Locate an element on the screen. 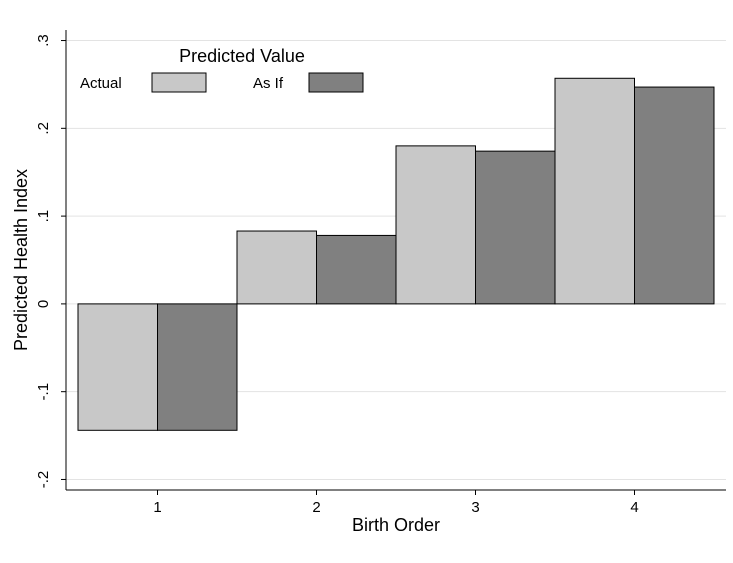 The image size is (733, 563). x-tick-label: 2 is located at coordinates (316, 507).